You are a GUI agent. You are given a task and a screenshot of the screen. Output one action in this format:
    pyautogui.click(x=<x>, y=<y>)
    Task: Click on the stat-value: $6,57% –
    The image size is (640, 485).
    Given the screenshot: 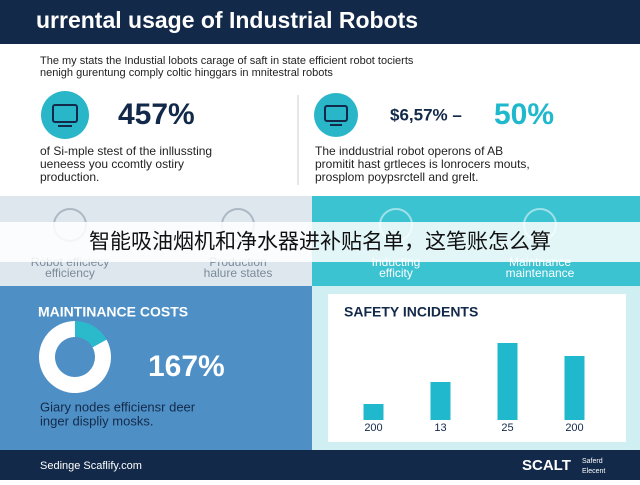 What is the action you would take?
    pyautogui.click(x=426, y=114)
    